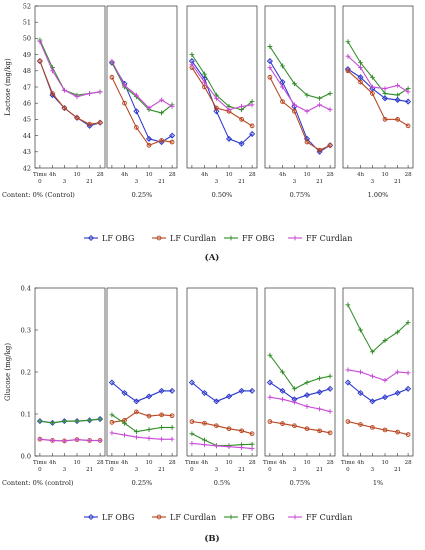 The image size is (425, 550). What do you see at coordinates (211, 538) in the screenshot?
I see `panel-label: (B)` at bounding box center [211, 538].